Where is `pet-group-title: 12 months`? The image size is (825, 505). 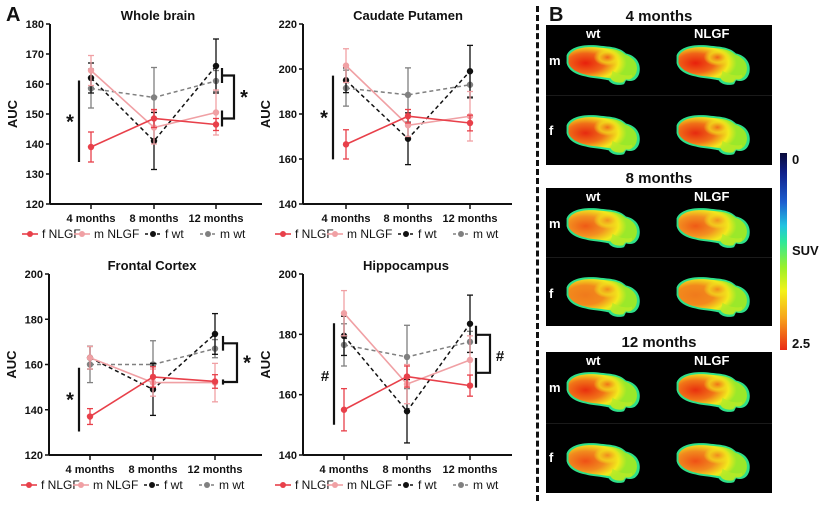 pet-group-title: 12 months is located at coordinates (659, 342).